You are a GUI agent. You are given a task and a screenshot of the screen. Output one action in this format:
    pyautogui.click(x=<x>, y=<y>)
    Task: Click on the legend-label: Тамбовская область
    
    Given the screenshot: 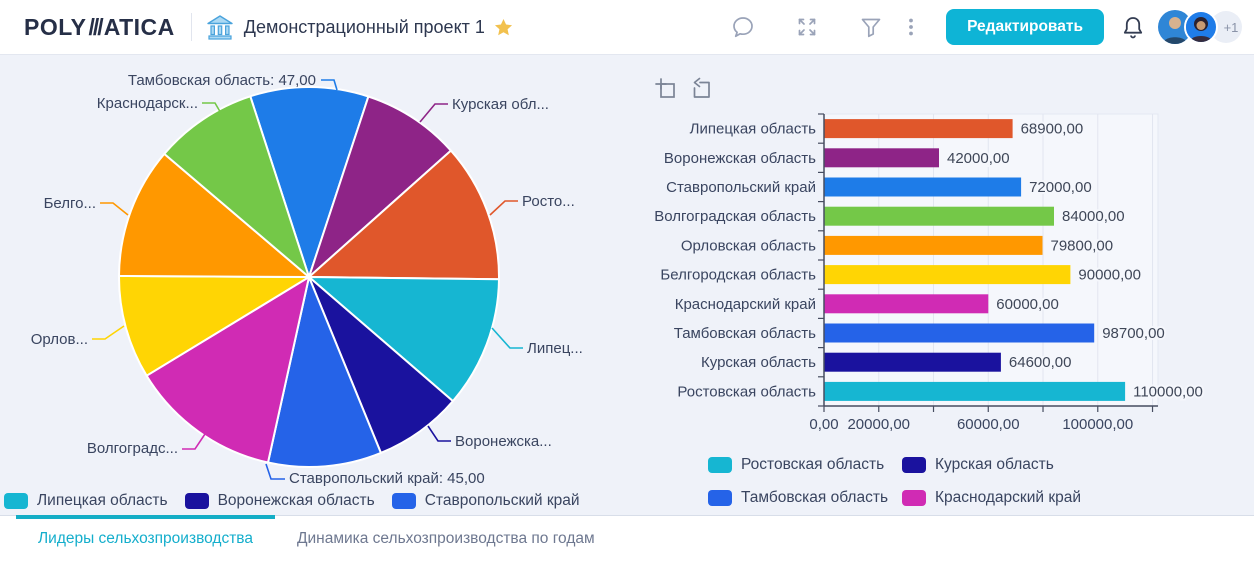 What is the action you would take?
    pyautogui.click(x=815, y=497)
    